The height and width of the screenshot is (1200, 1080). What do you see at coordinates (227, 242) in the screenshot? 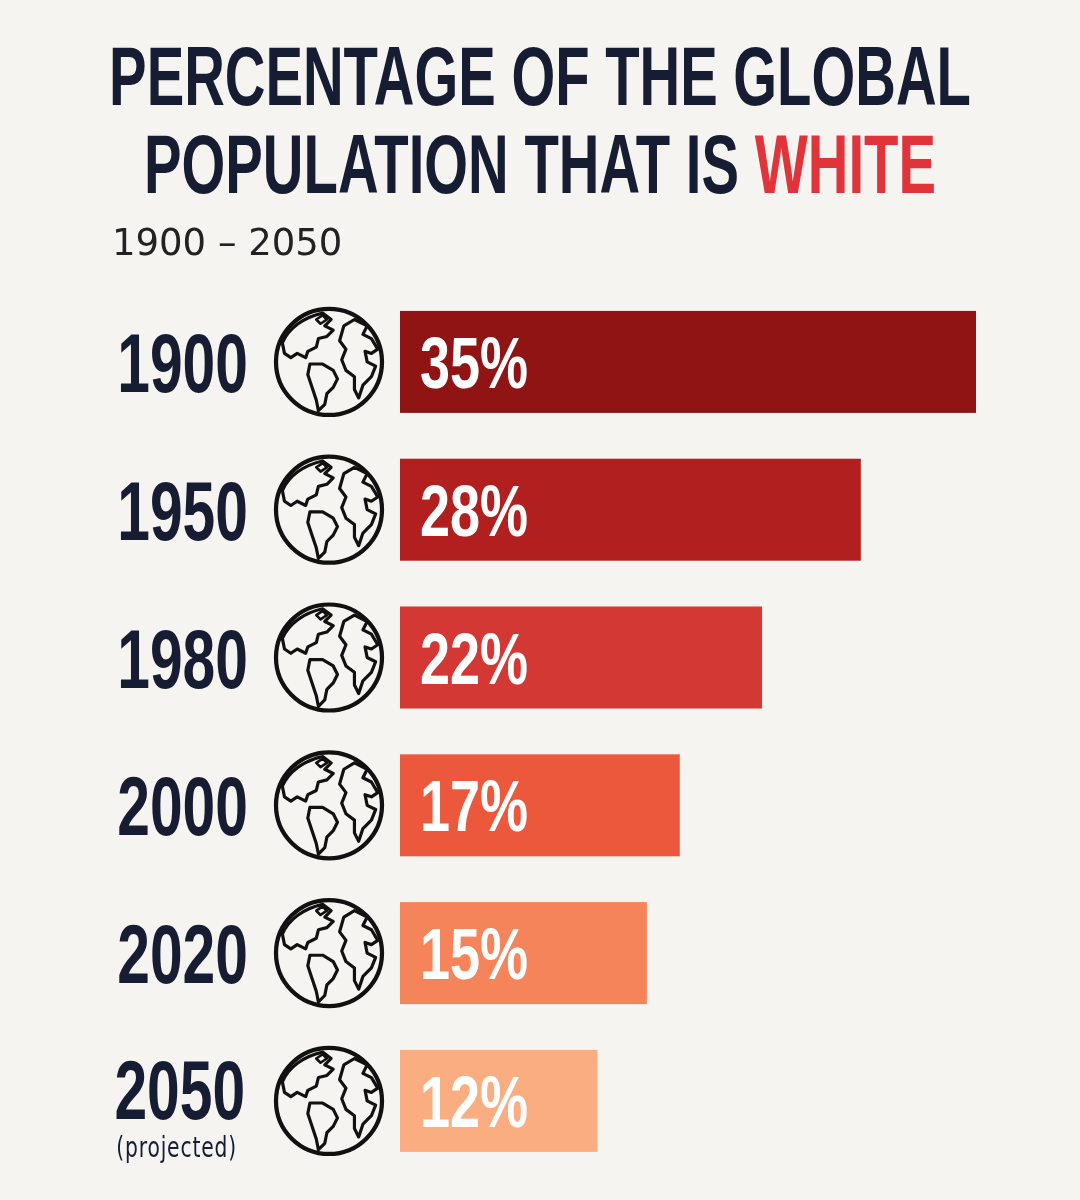
I see `chart-subtitle: 1900 – 2050` at bounding box center [227, 242].